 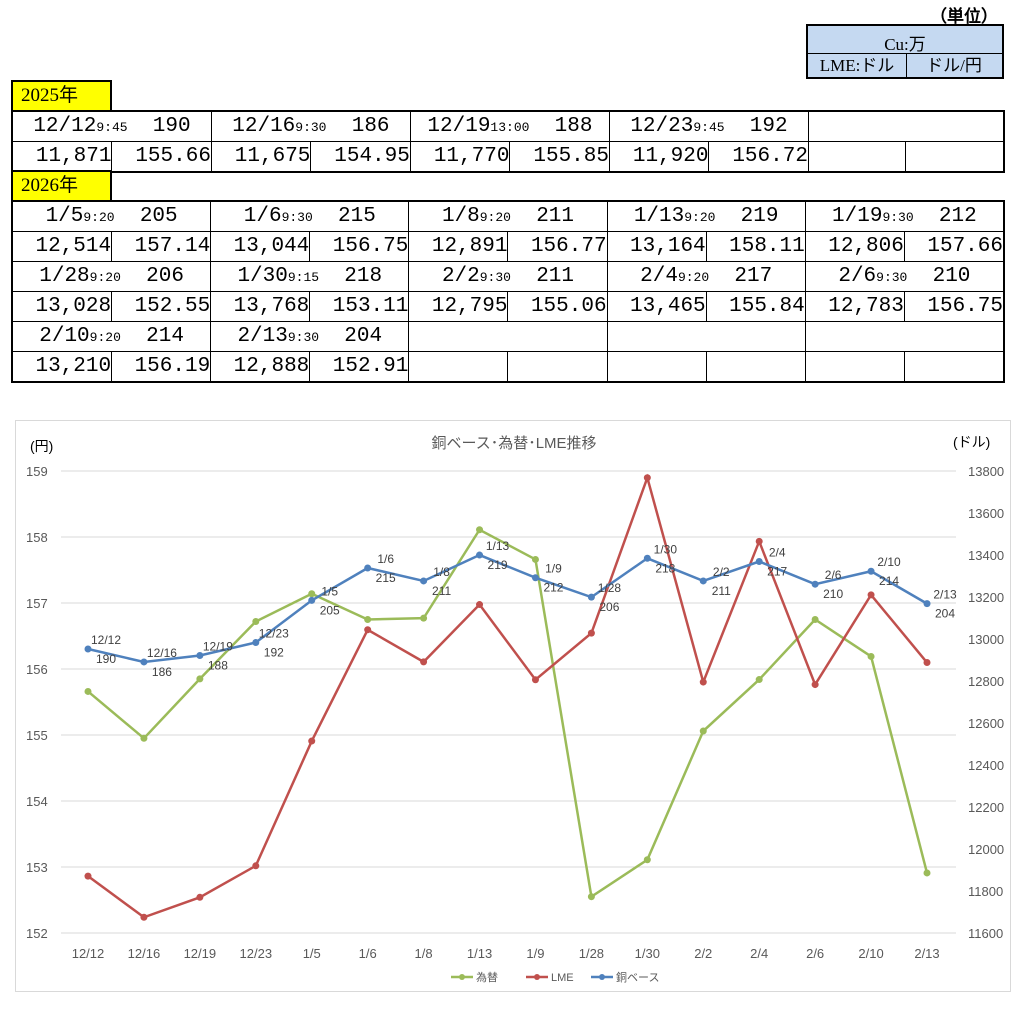 What do you see at coordinates (37, 471) in the screenshot?
I see `y-tick-label: 159` at bounding box center [37, 471].